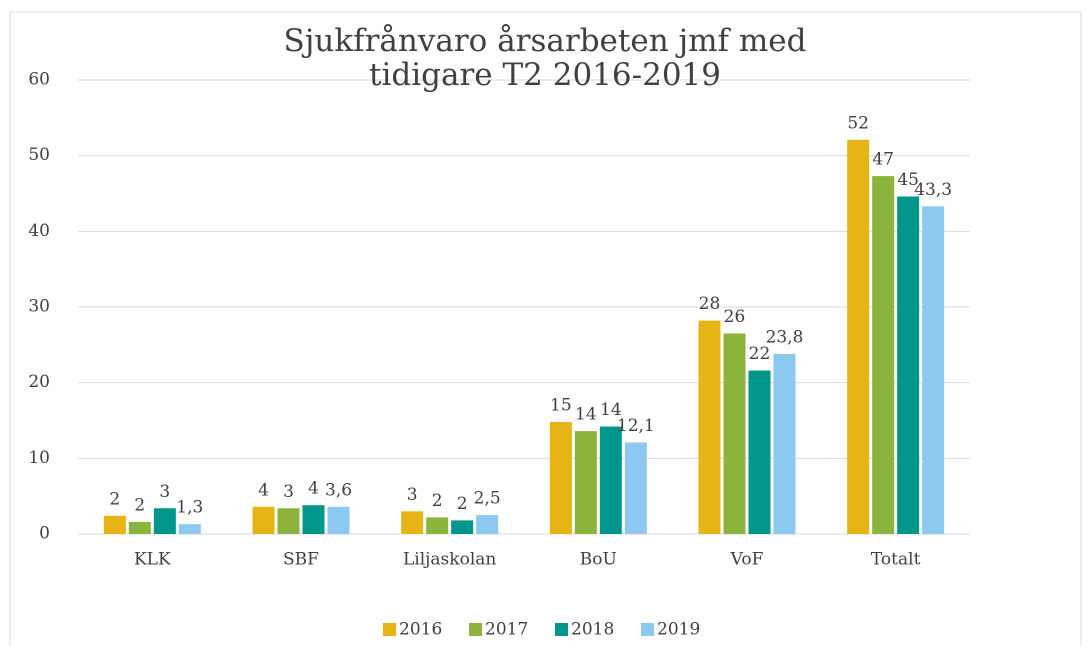 This screenshot has height=650, width=1091. Describe the element at coordinates (908, 180) in the screenshot. I see `data-label: 45` at that location.